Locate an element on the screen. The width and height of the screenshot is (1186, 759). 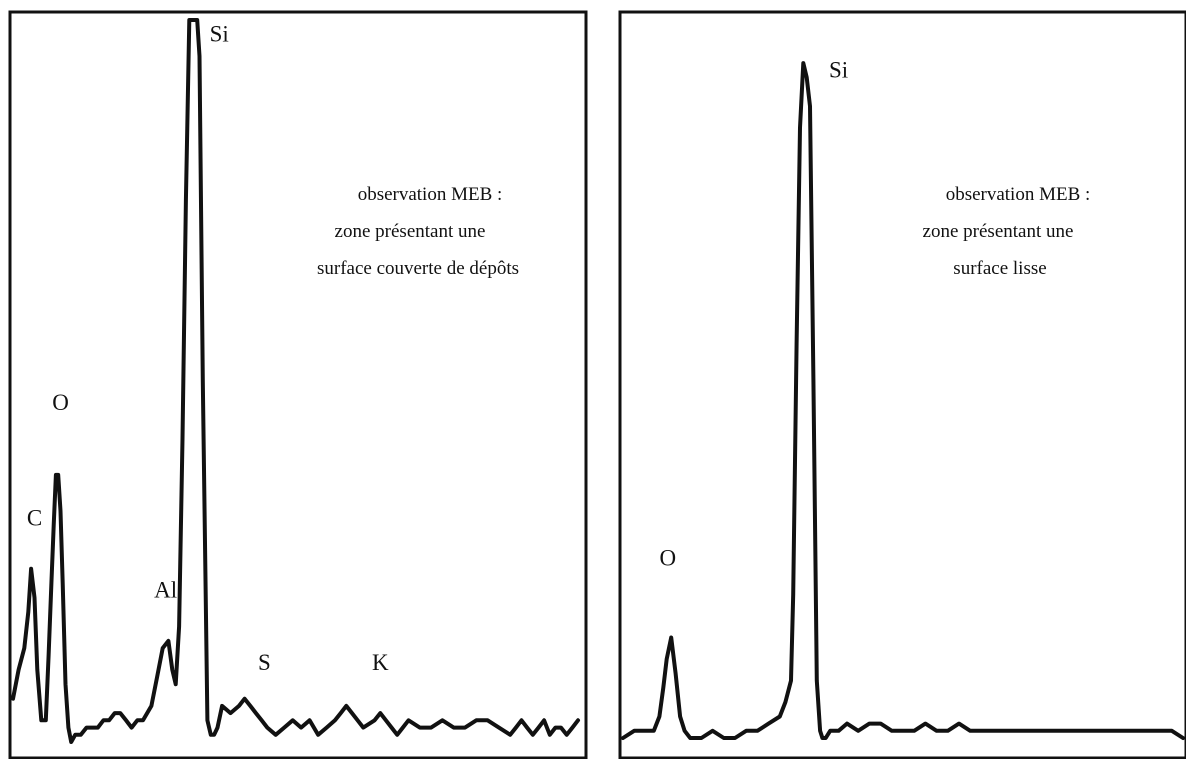
peak-label-s: S is located at coordinates (264, 662).